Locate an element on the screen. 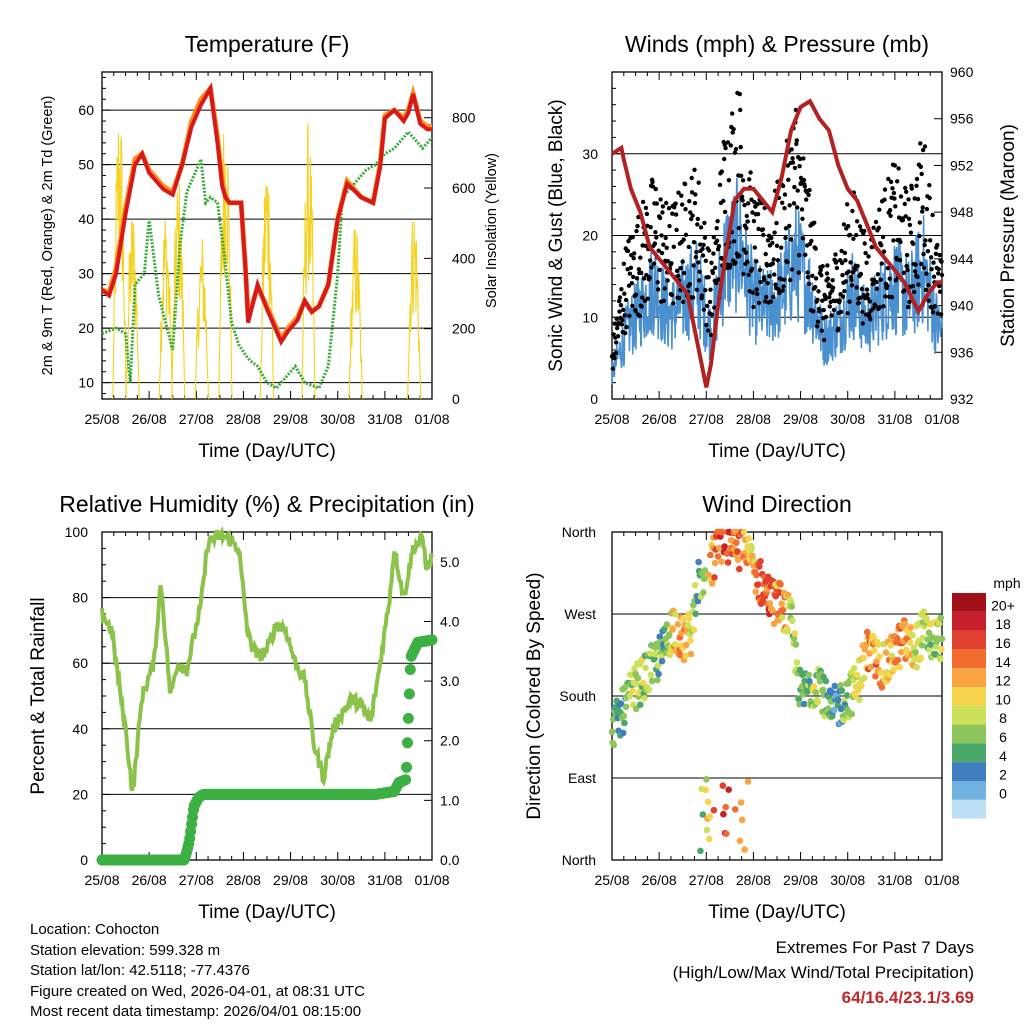 This screenshot has width=1024, height=1024. legend-title: mph is located at coordinates (1006, 583).